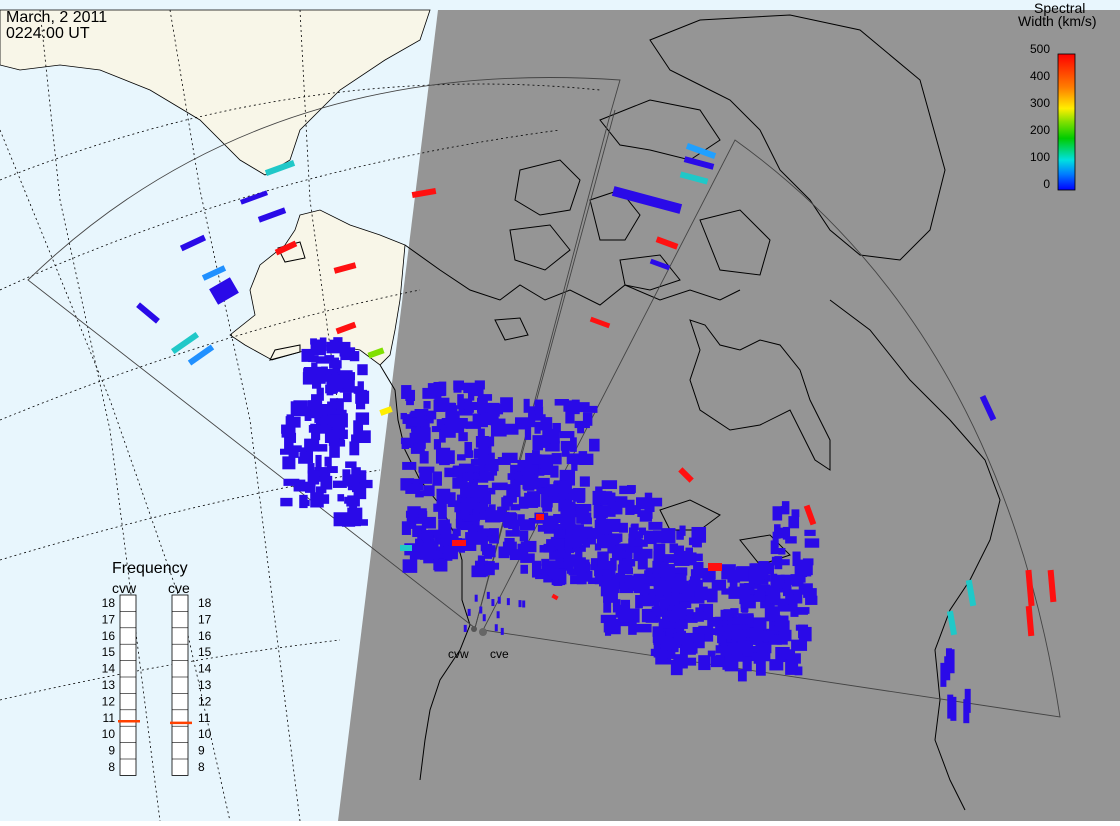 This screenshot has width=1120, height=826. What do you see at coordinates (109, 603) in the screenshot?
I see `frequency-tick-label: 18` at bounding box center [109, 603].